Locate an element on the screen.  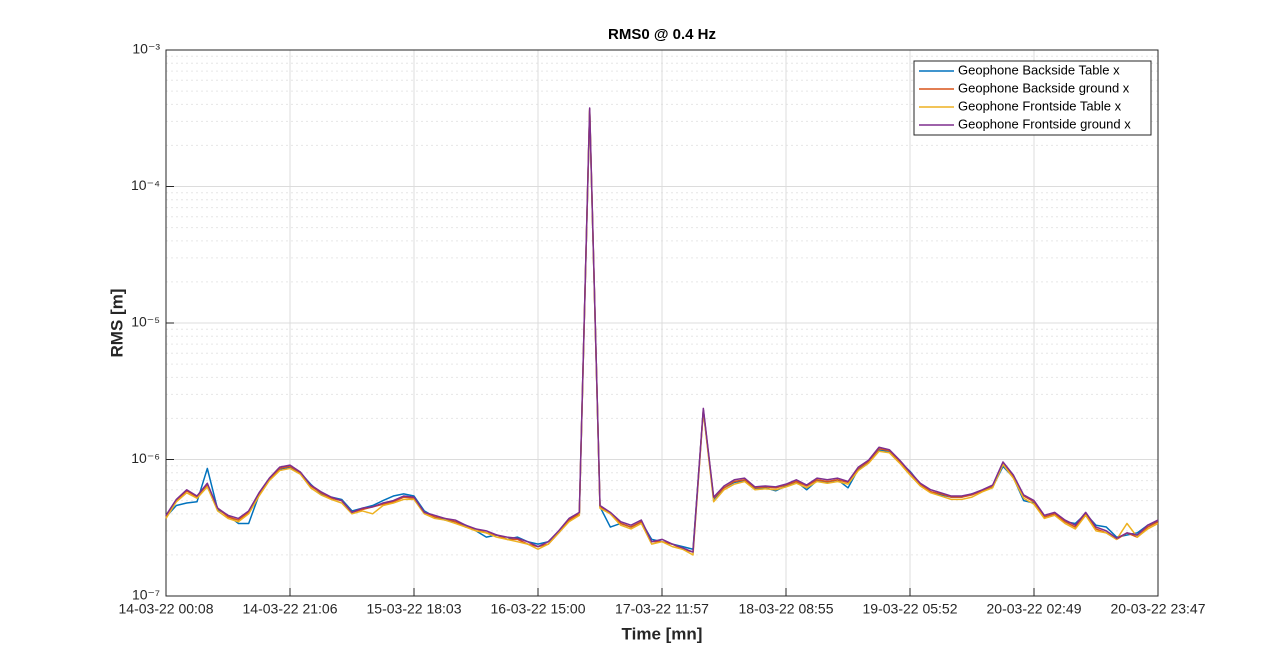
y-tick-label: 10⁻⁷ is located at coordinates (146, 595).